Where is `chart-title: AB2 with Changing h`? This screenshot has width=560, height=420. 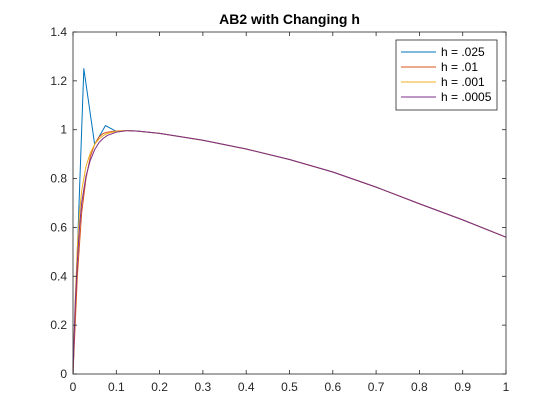
chart-title: AB2 with Changing h is located at coordinates (289, 19).